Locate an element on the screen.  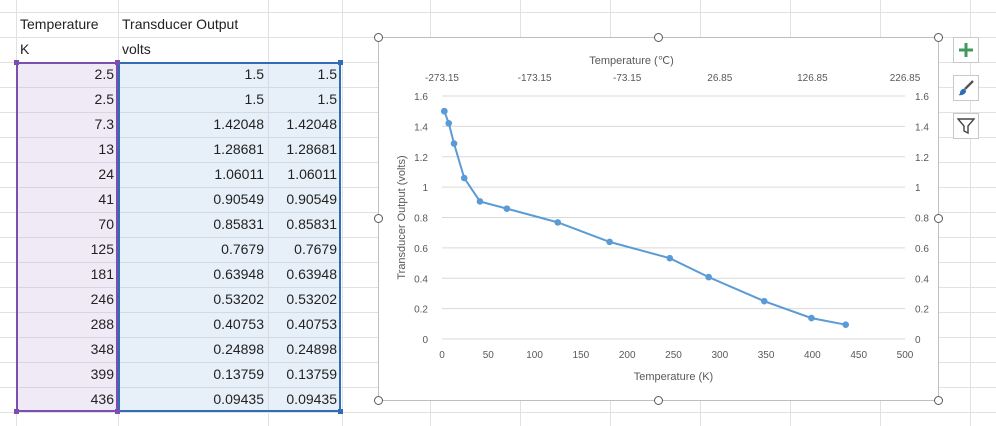
cell-output-copy: 0.13759 is located at coordinates (311, 374).